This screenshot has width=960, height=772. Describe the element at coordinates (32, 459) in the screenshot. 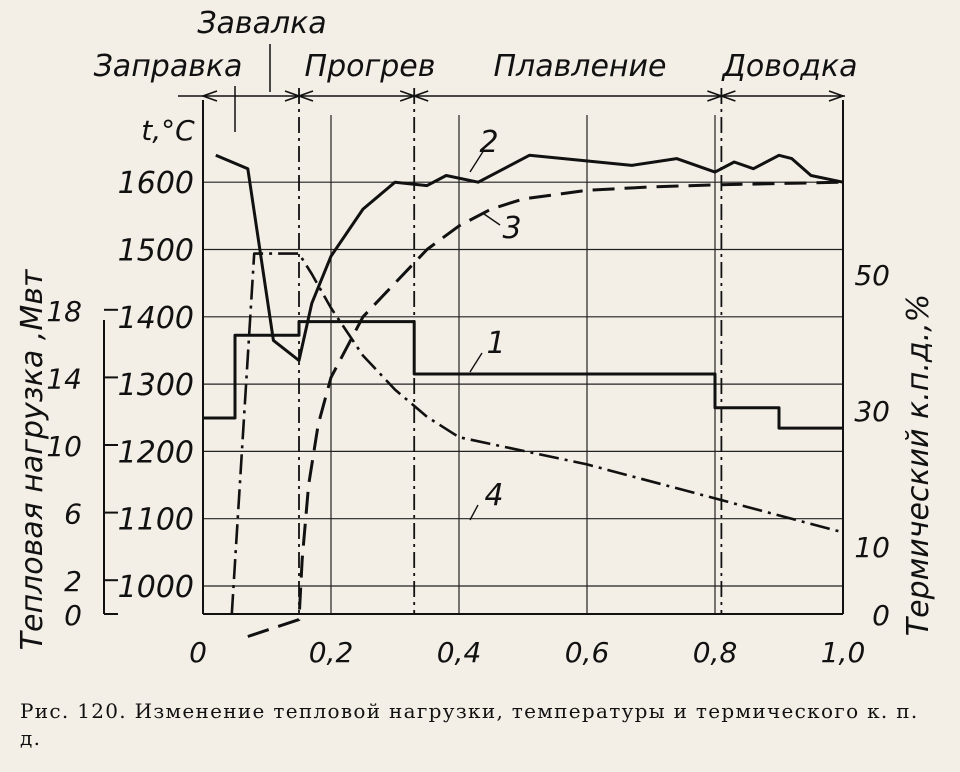

I see `heat-load-axis-label: Тепловая нагрузка ,Мвт` at that location.